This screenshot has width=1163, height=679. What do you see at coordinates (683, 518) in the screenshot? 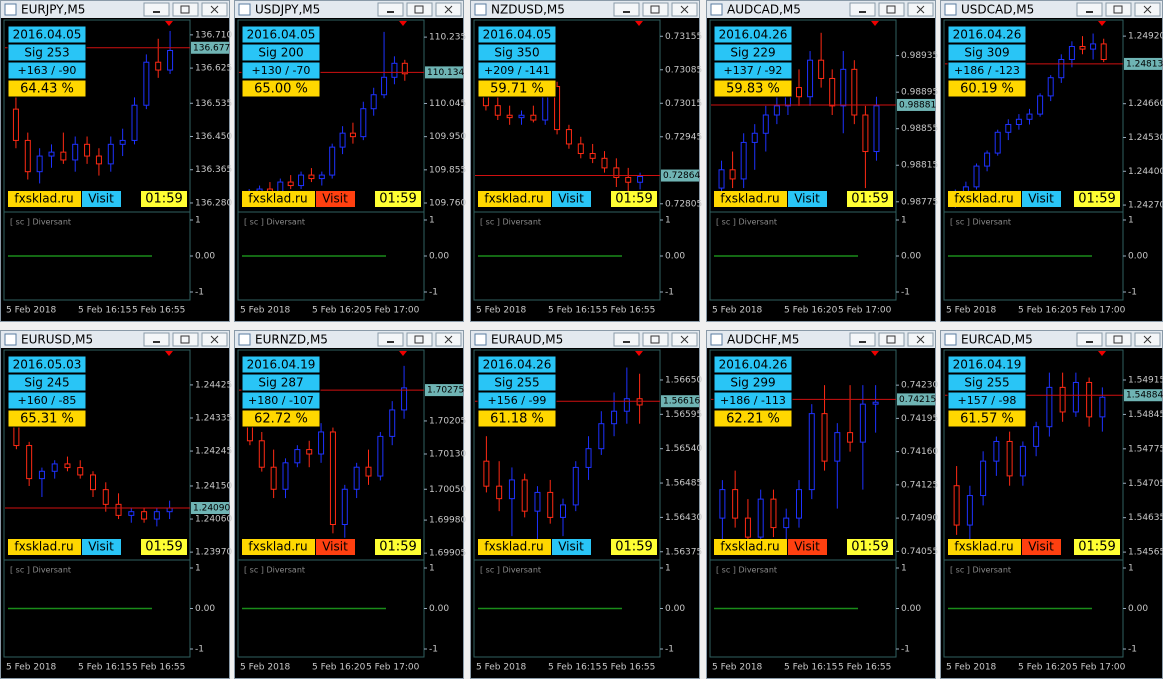
I see `y-tick-label: 1.56430` at bounding box center [683, 518].